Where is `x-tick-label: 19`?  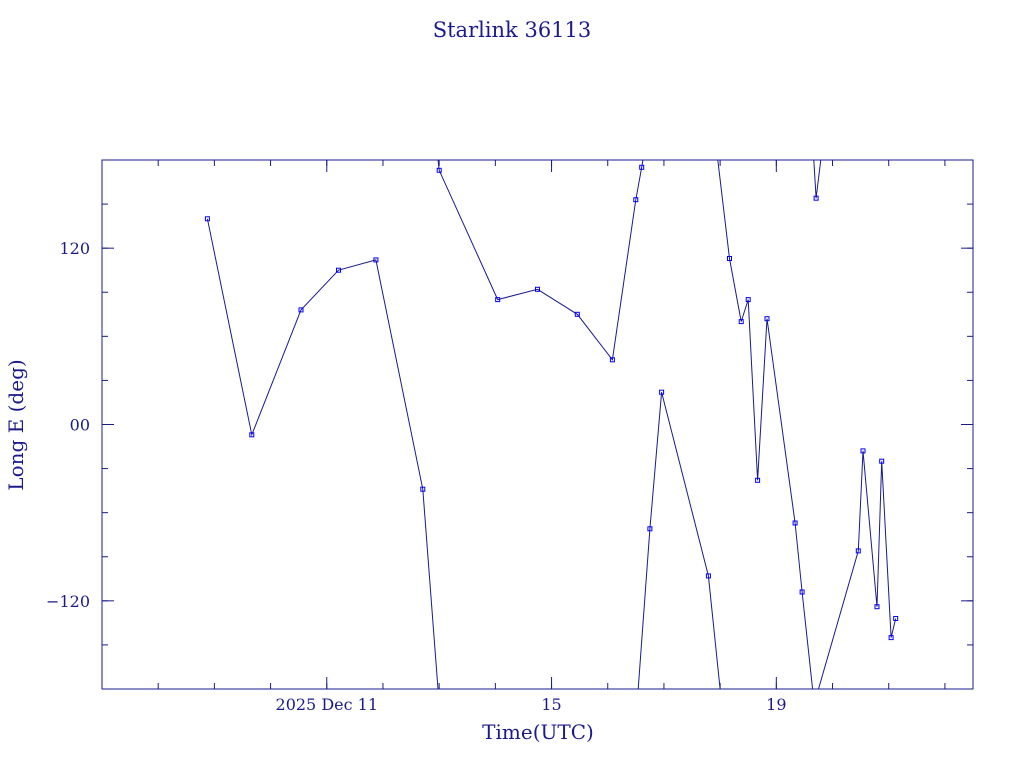 x-tick-label: 19 is located at coordinates (776, 704).